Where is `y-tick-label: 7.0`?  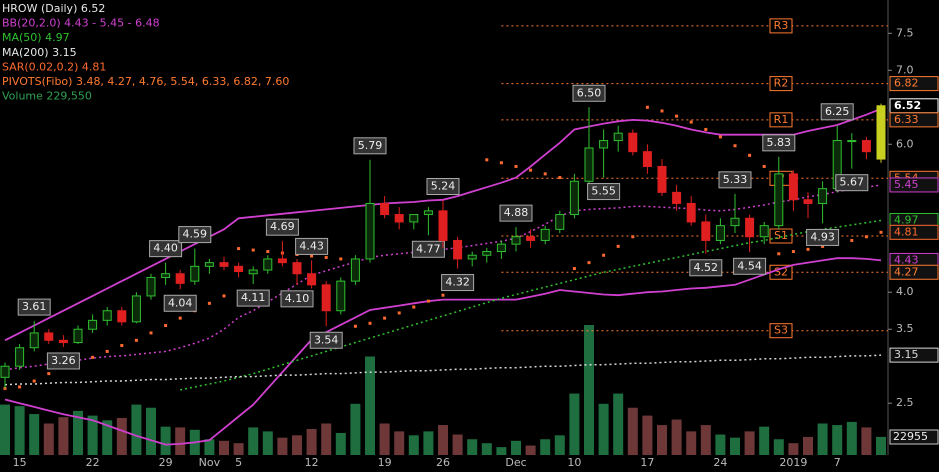
y-tick-label: 7.0 is located at coordinates (905, 69).